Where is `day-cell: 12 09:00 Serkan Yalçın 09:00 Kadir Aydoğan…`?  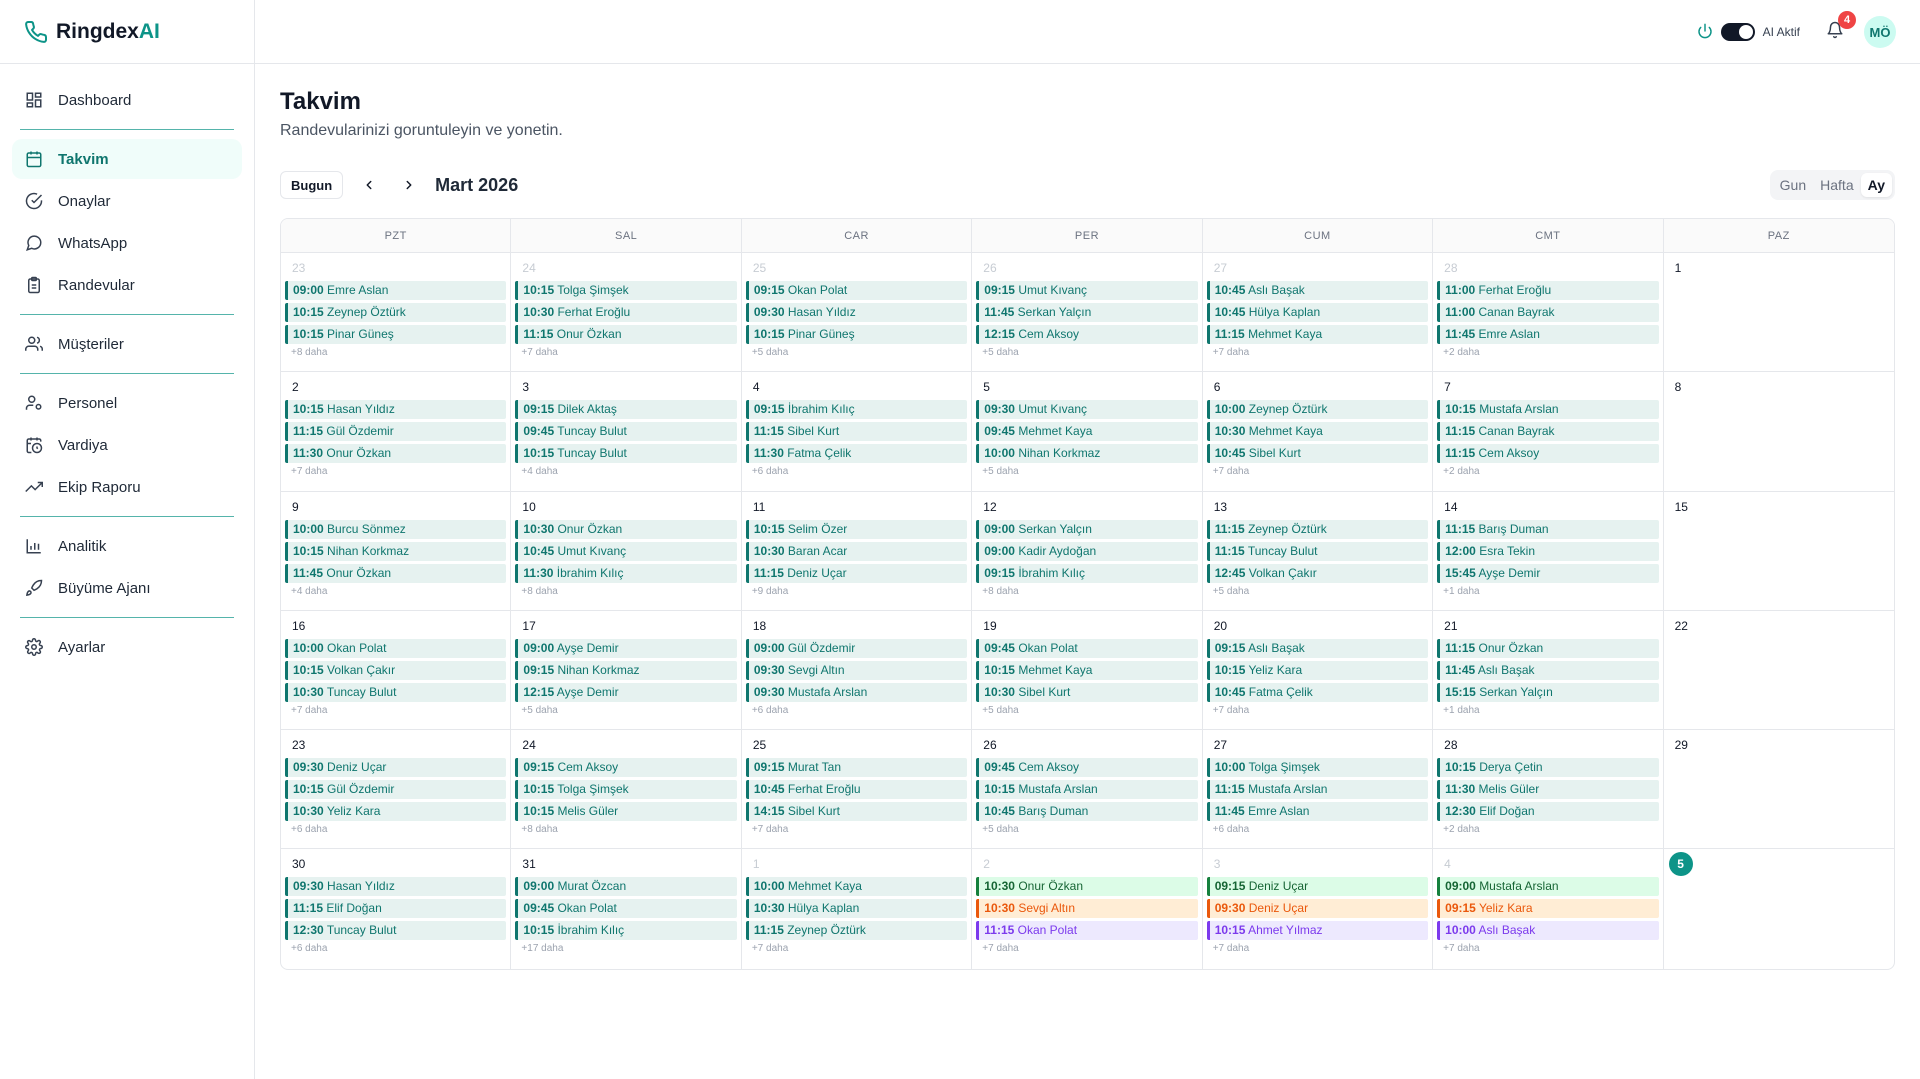
day-cell: 12 09:00 Serkan Yalçın 09:00 Kadir Aydoğan… is located at coordinates (1087, 551).